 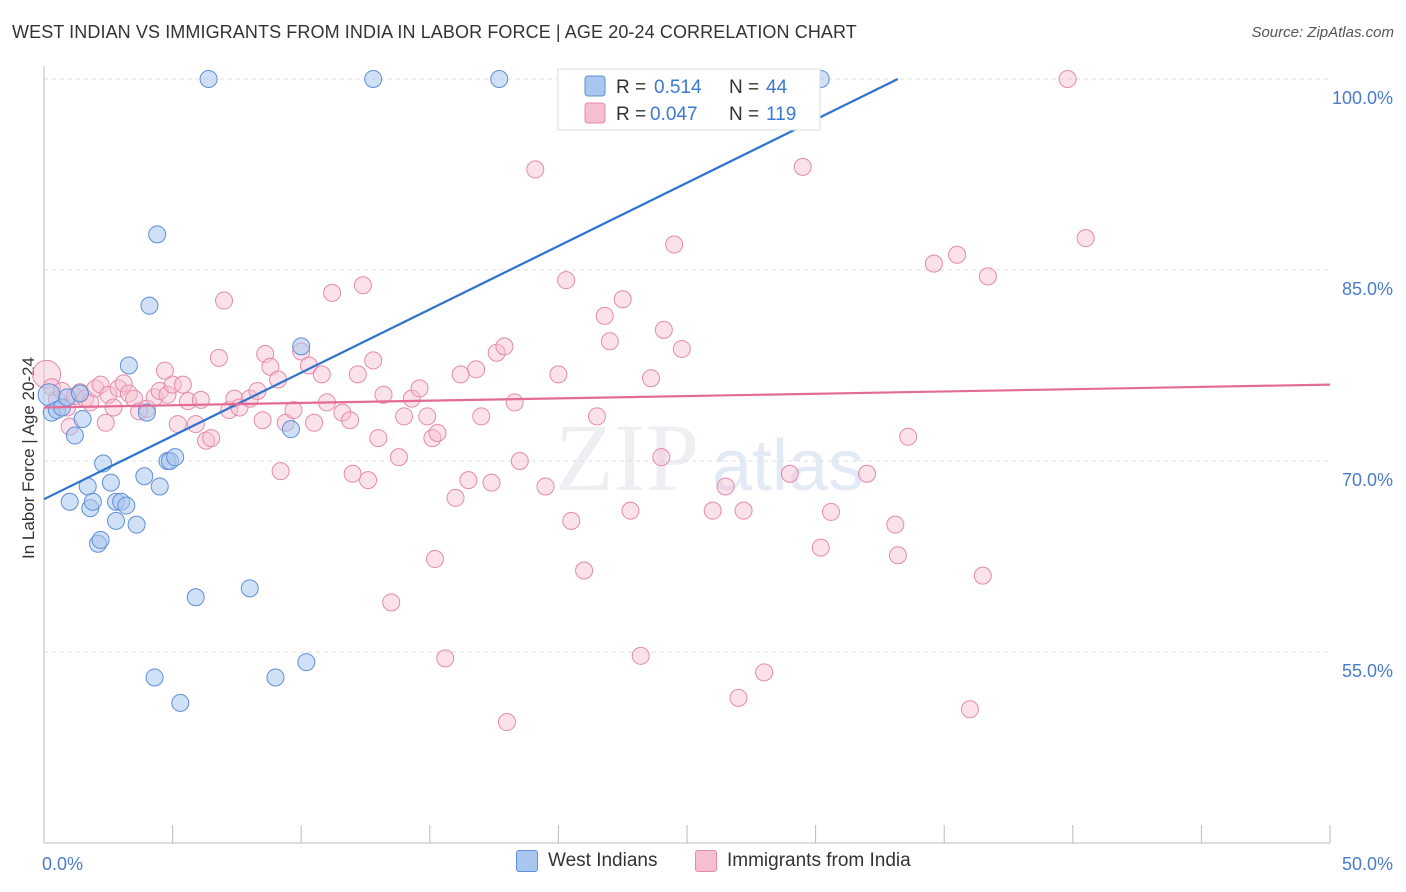 What do you see at coordinates (28, 458) in the screenshot?
I see `y-axis-label: In Labor Force | Age 20-24` at bounding box center [28, 458].